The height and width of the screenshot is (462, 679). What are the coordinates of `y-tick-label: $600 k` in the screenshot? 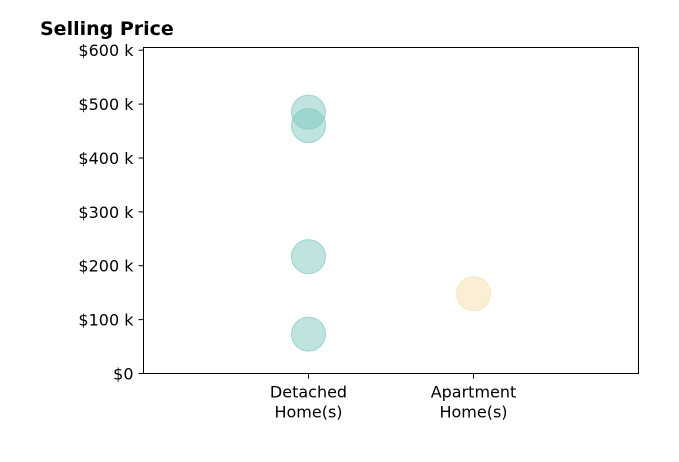 It's located at (106, 50).